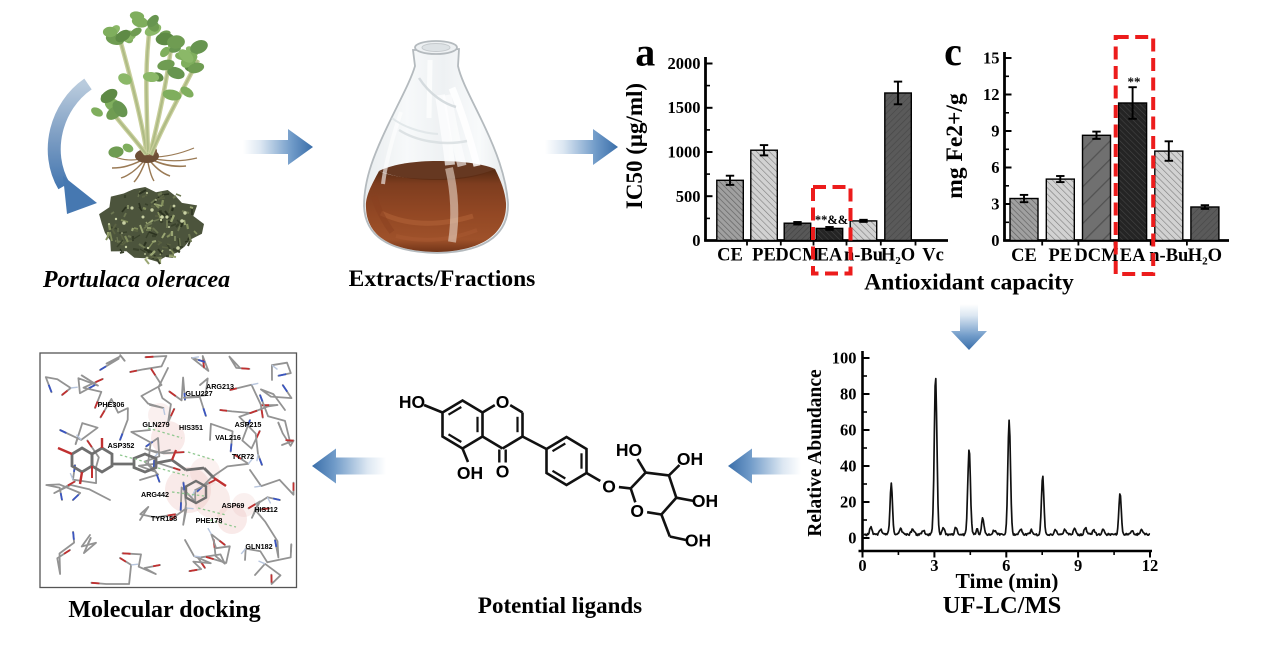 The width and height of the screenshot is (1270, 650). I want to click on svg-text: PHE306, so click(111, 404).